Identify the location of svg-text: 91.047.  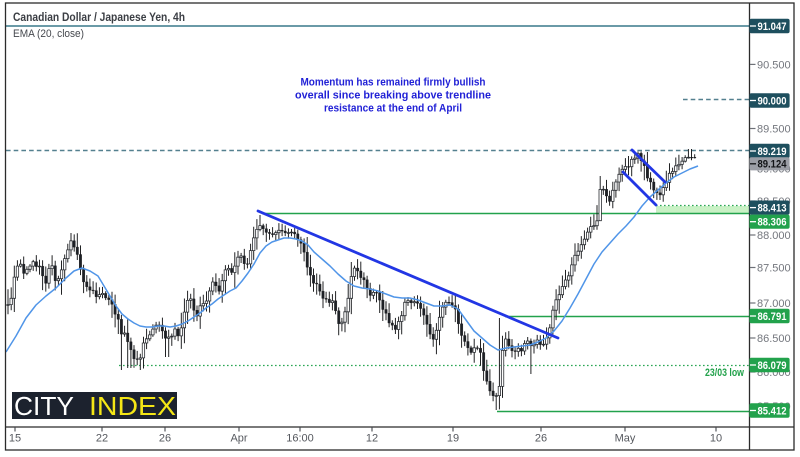
(772, 27).